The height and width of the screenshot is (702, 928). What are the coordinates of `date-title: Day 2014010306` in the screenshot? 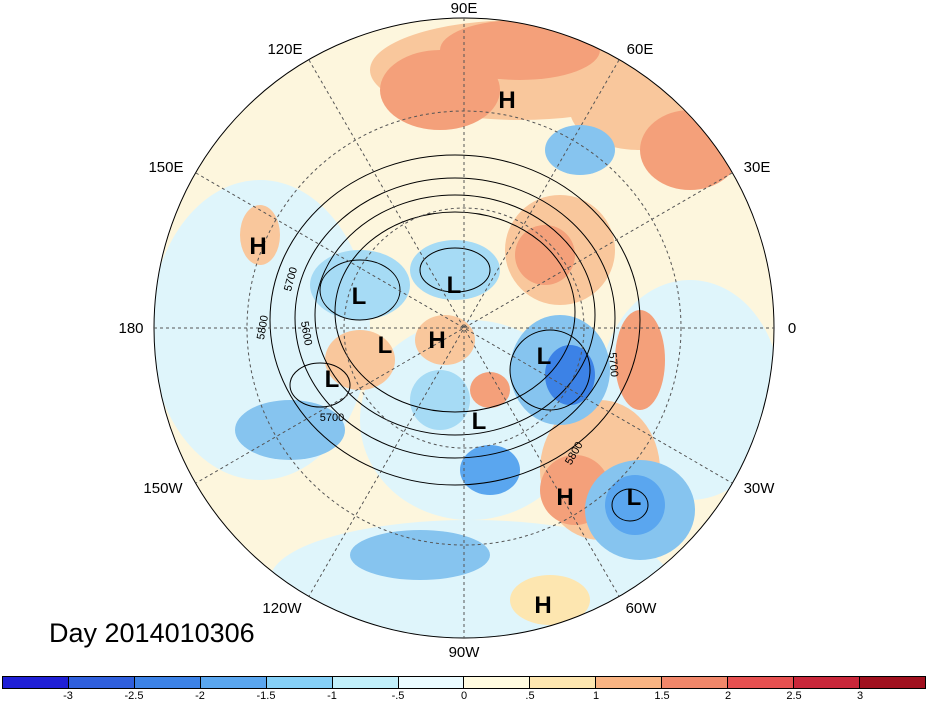 It's located at (152, 633).